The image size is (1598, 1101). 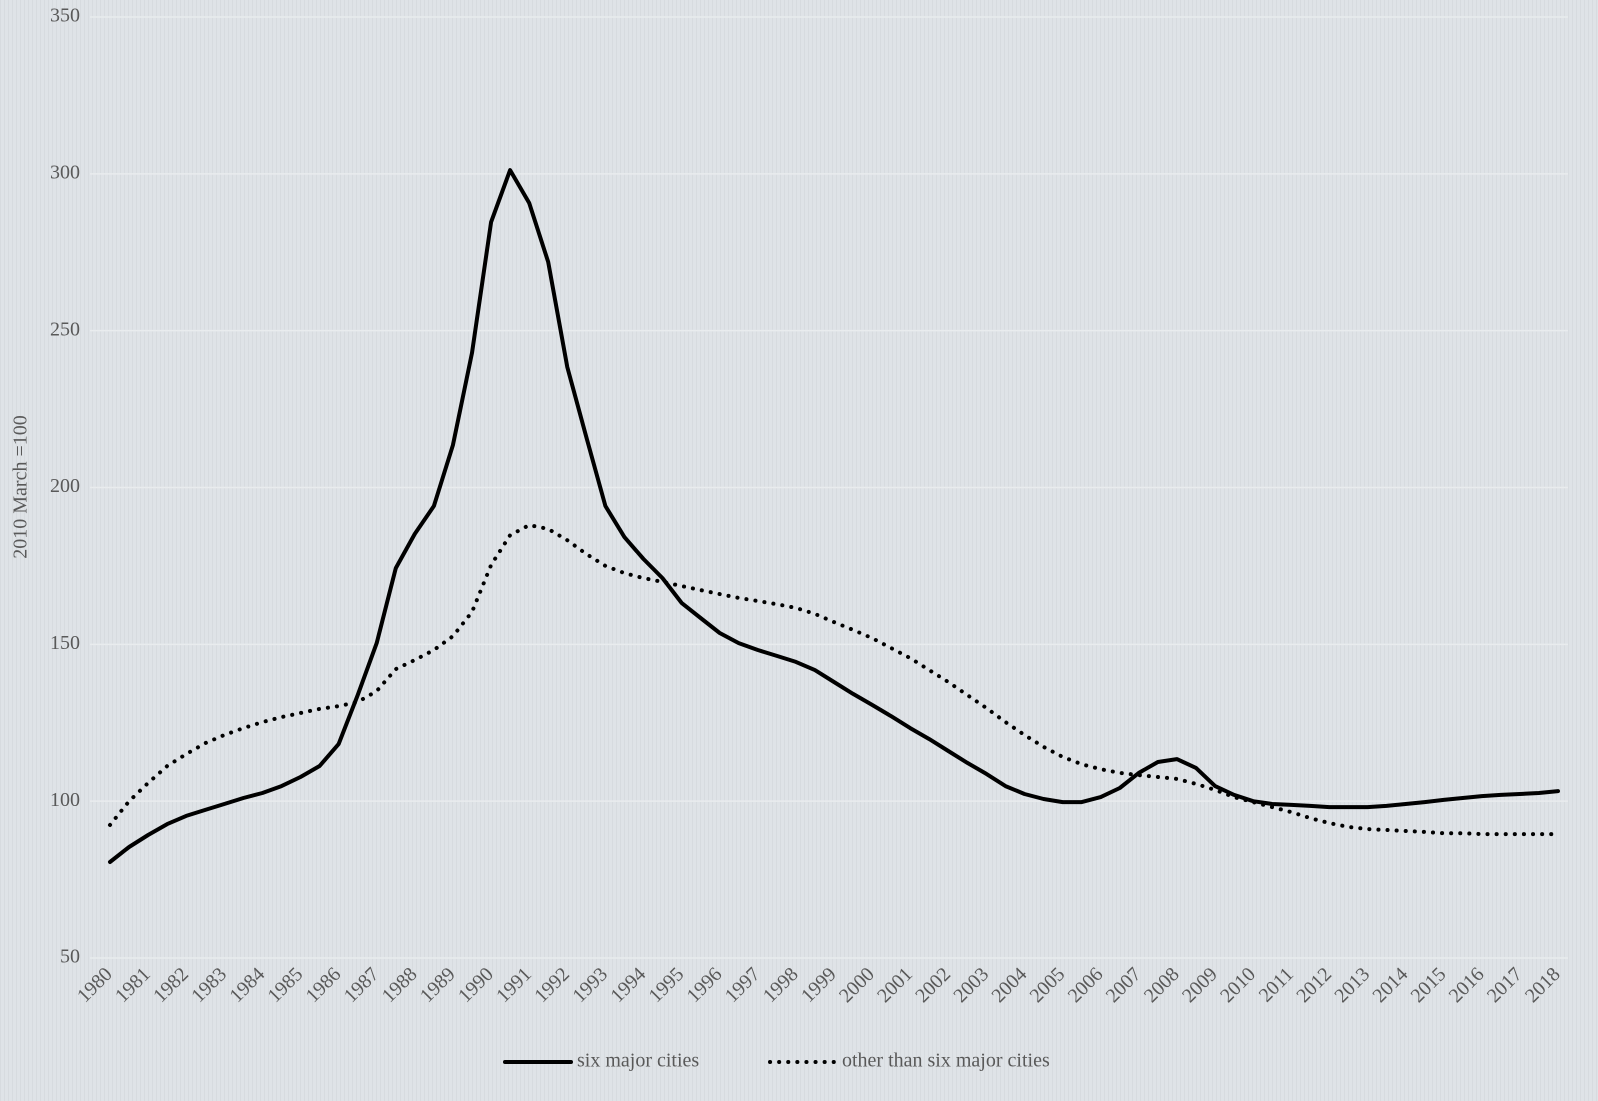 What do you see at coordinates (65, 643) in the screenshot?
I see `y-tick-label: 150` at bounding box center [65, 643].